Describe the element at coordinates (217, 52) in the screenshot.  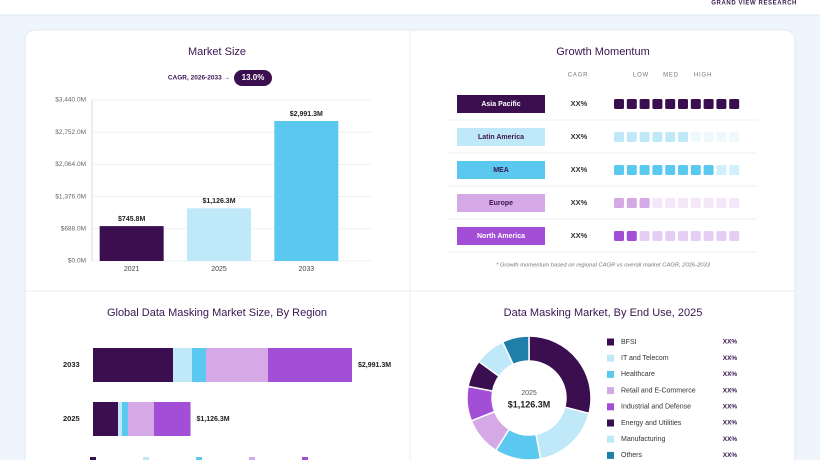
I see `chart-title: Market Size` at that location.